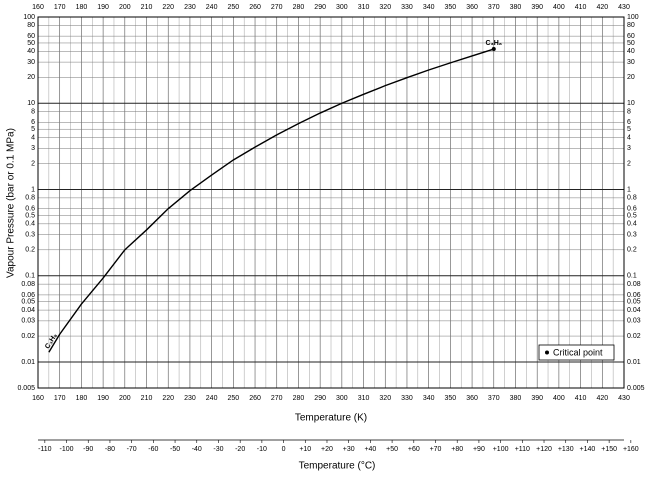 The width and height of the screenshot is (651, 477). What do you see at coordinates (581, 7) in the screenshot?
I see `x-tick-label: 410` at bounding box center [581, 7].